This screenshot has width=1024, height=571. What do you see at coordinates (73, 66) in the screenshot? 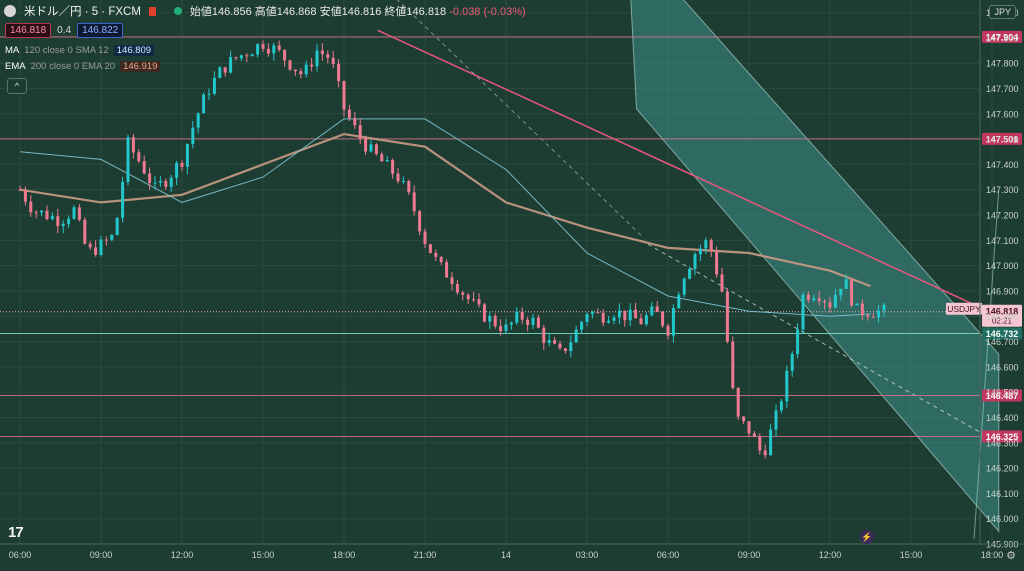
I see `indicator-params: 200 close 0 EMA 20` at bounding box center [73, 66].